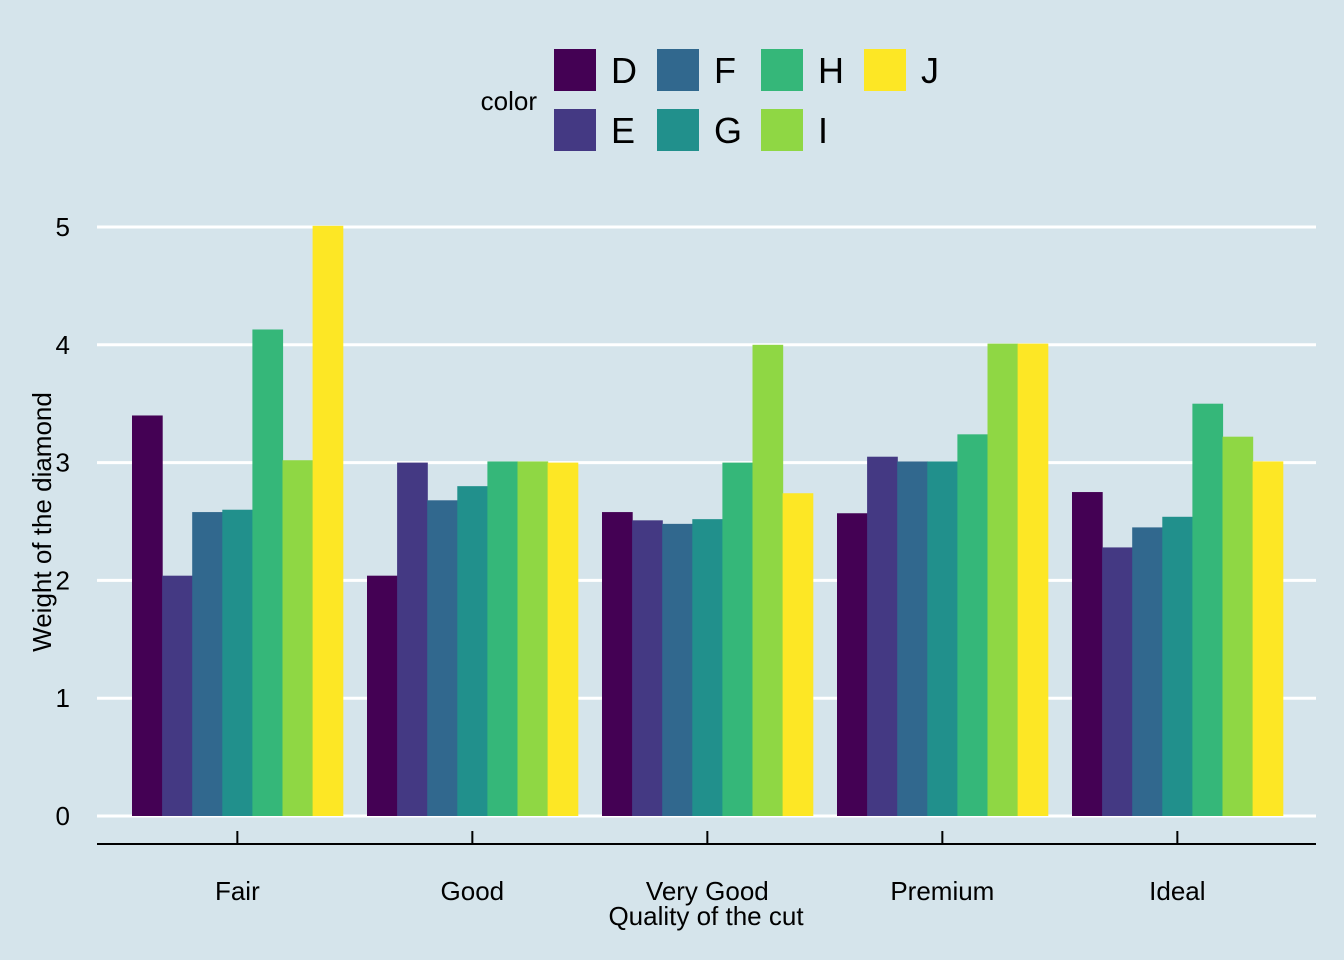  I want to click on bar-ideal-H, so click(1208, 609).